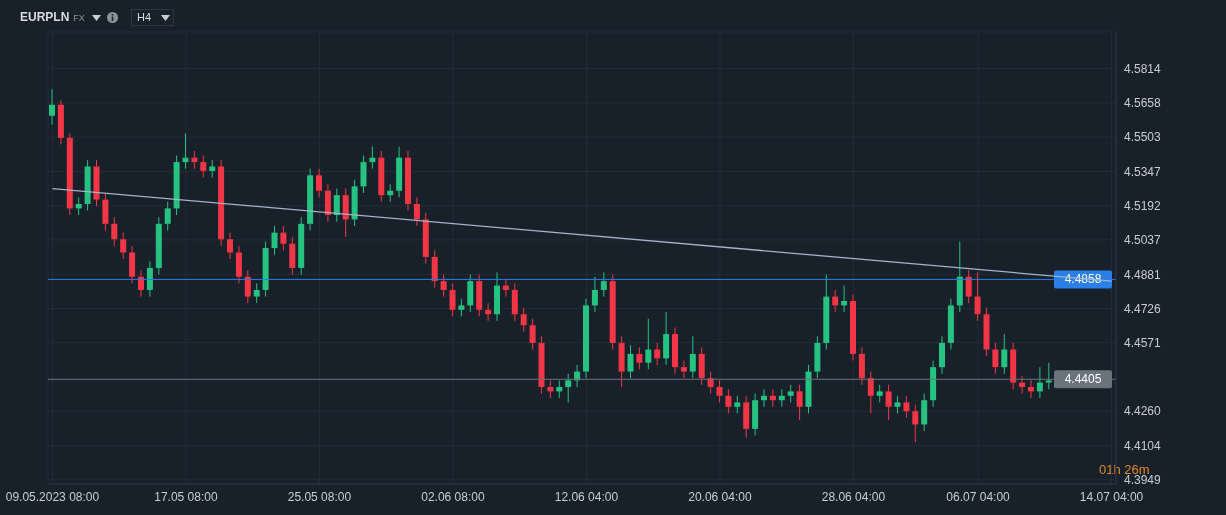  Describe the element at coordinates (586, 496) in the screenshot. I see `x-tick-label: 12.06 04:00` at that location.